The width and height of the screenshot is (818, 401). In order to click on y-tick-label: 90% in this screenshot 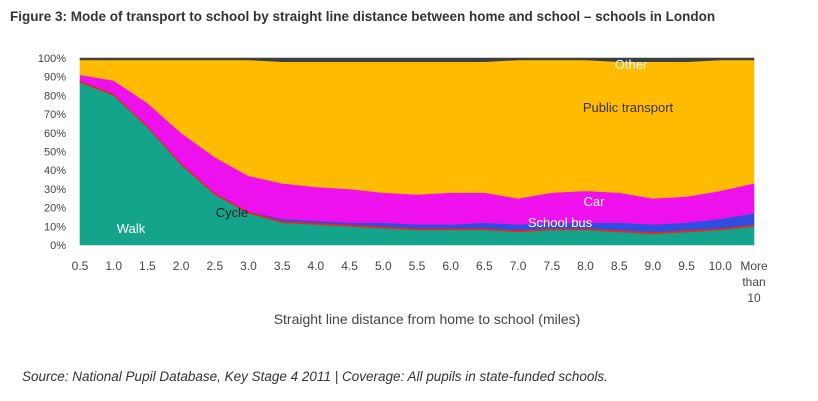, I will do `click(55, 78)`.